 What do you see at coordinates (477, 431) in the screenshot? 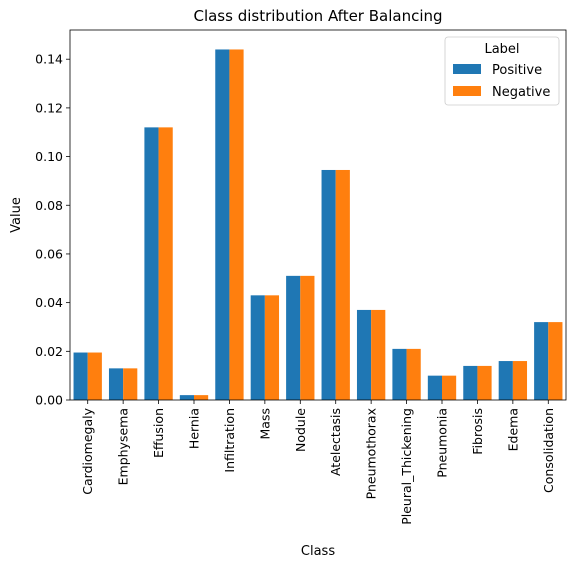
I see `x-tick-label: Fibrosis` at bounding box center [477, 431].